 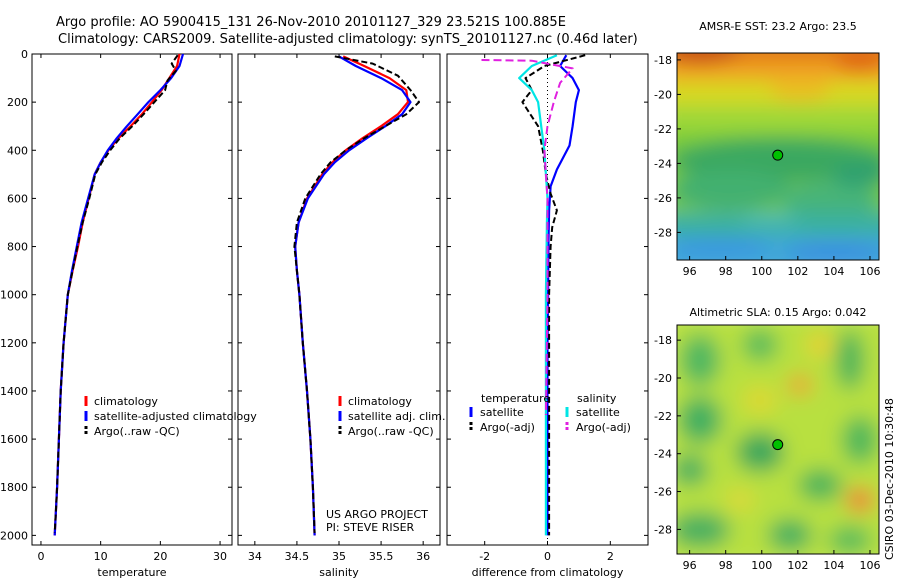 What do you see at coordinates (297, 556) in the screenshot?
I see `salinity-xtick-label: 34.5` at bounding box center [297, 556].